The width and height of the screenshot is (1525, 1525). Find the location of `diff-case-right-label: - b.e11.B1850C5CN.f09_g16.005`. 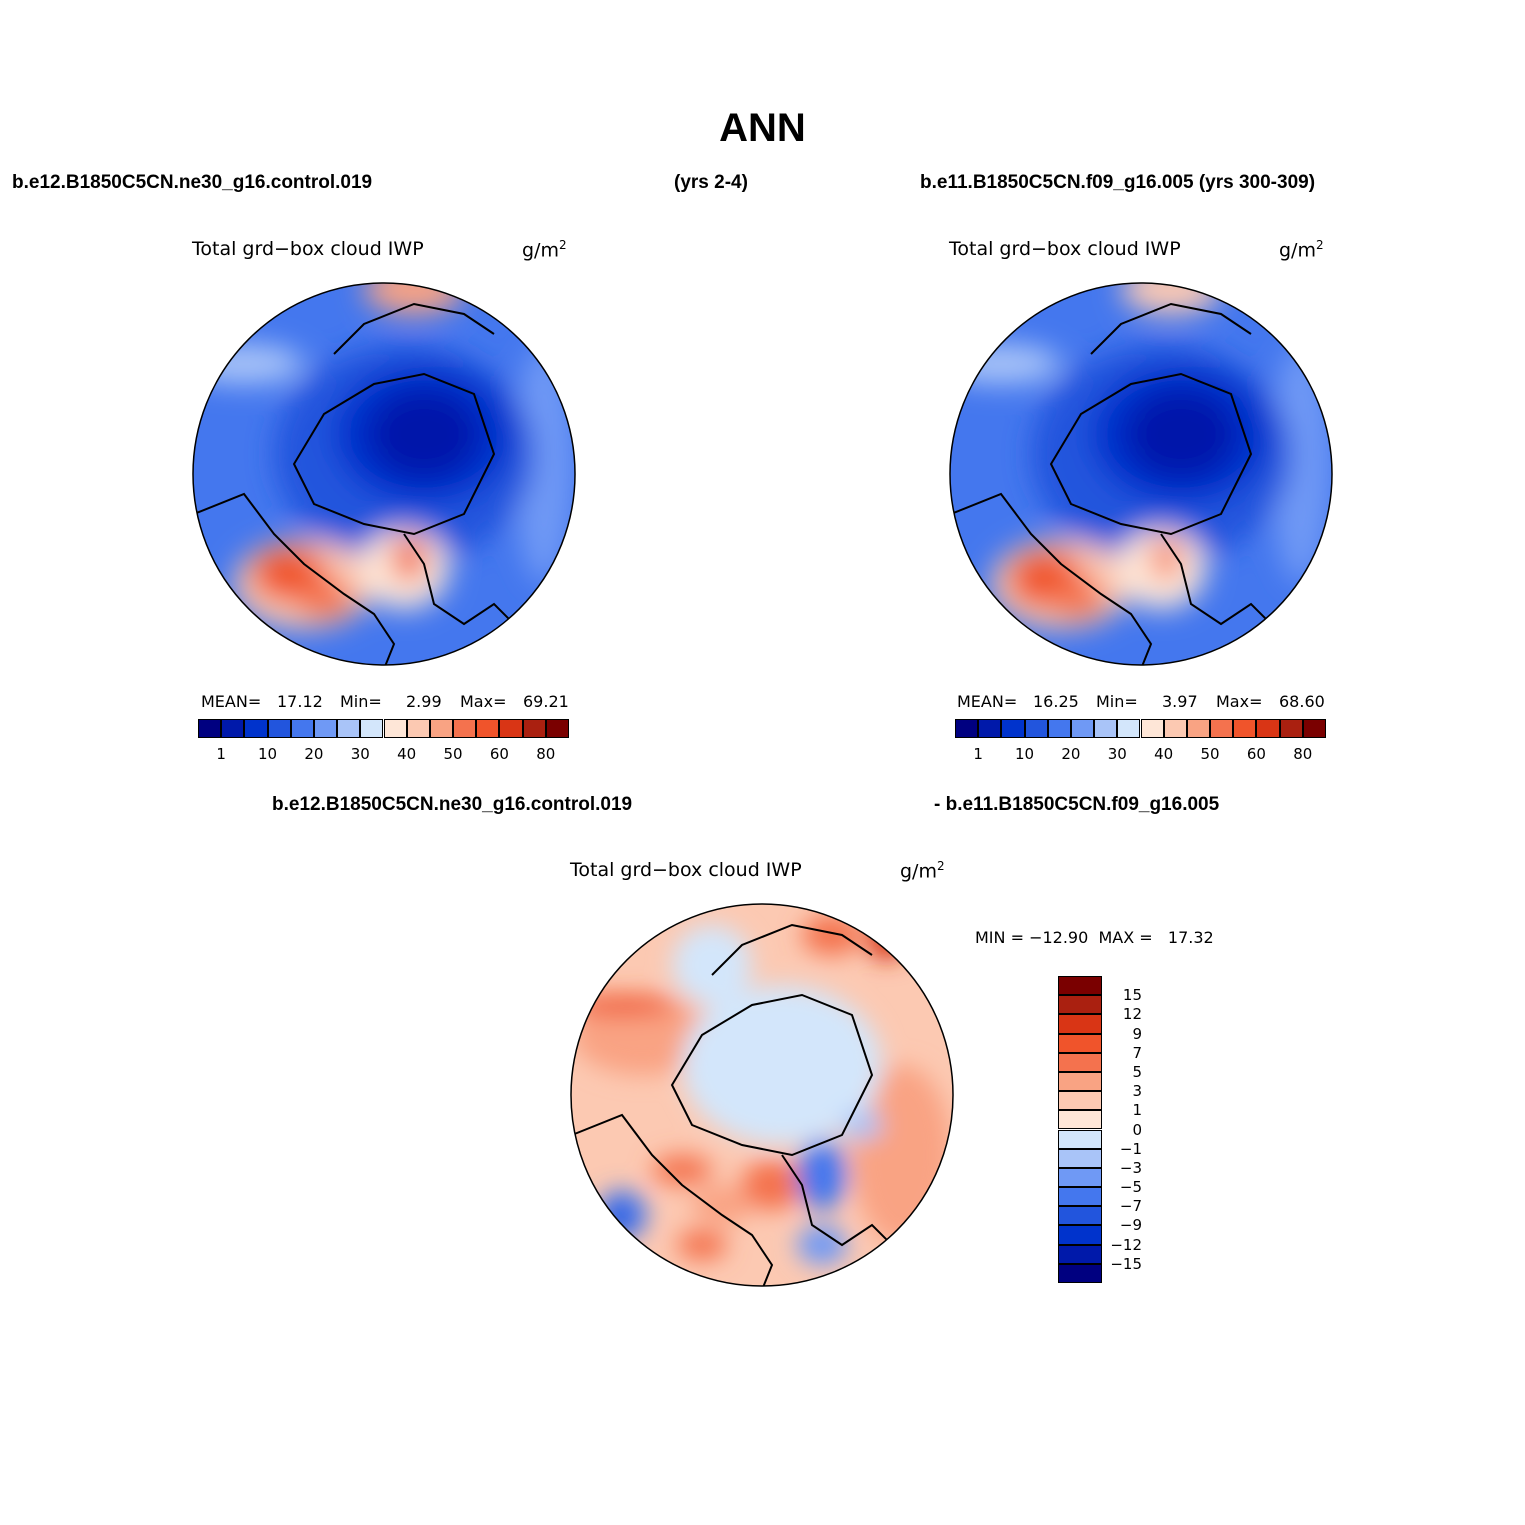

diff-case-right-label: - b.e11.B1850C5CN.f09_g16.005 is located at coordinates (1077, 804).